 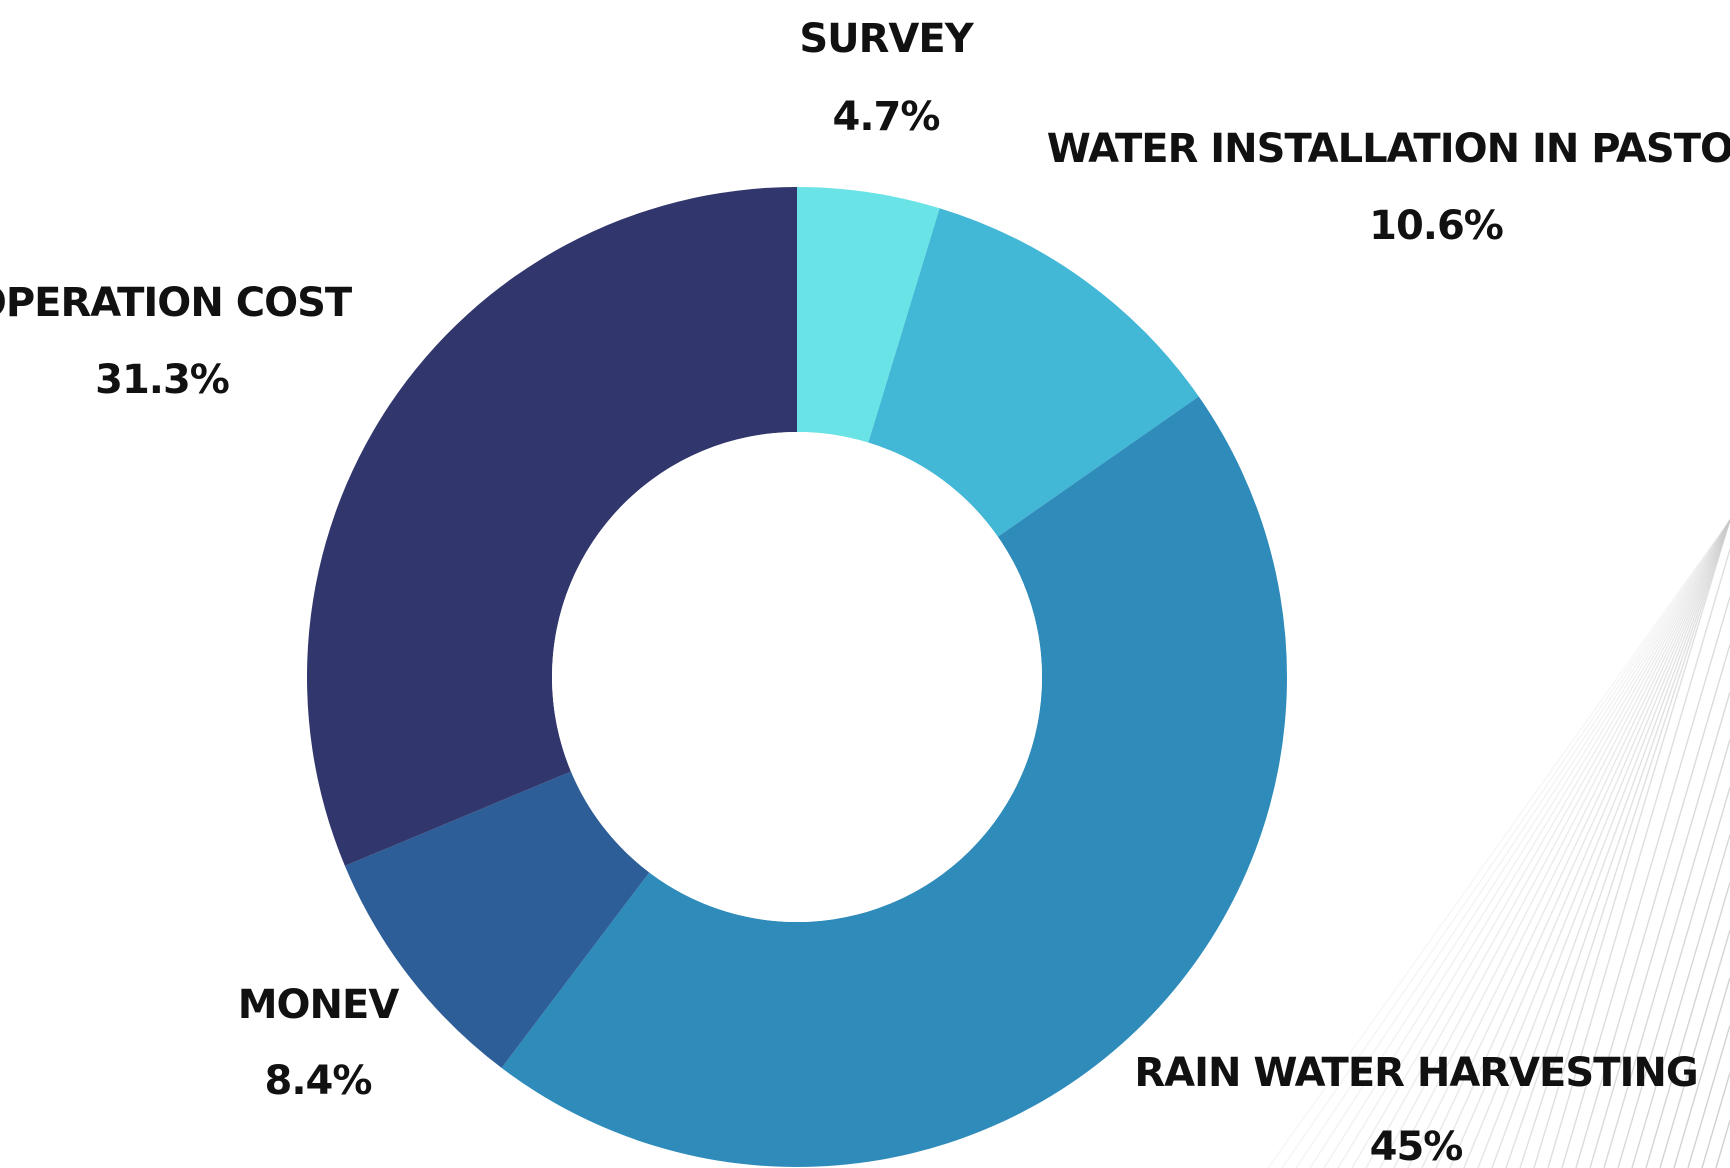 I want to click on label-operation-cost: OPERATION COST, so click(x=176, y=303).